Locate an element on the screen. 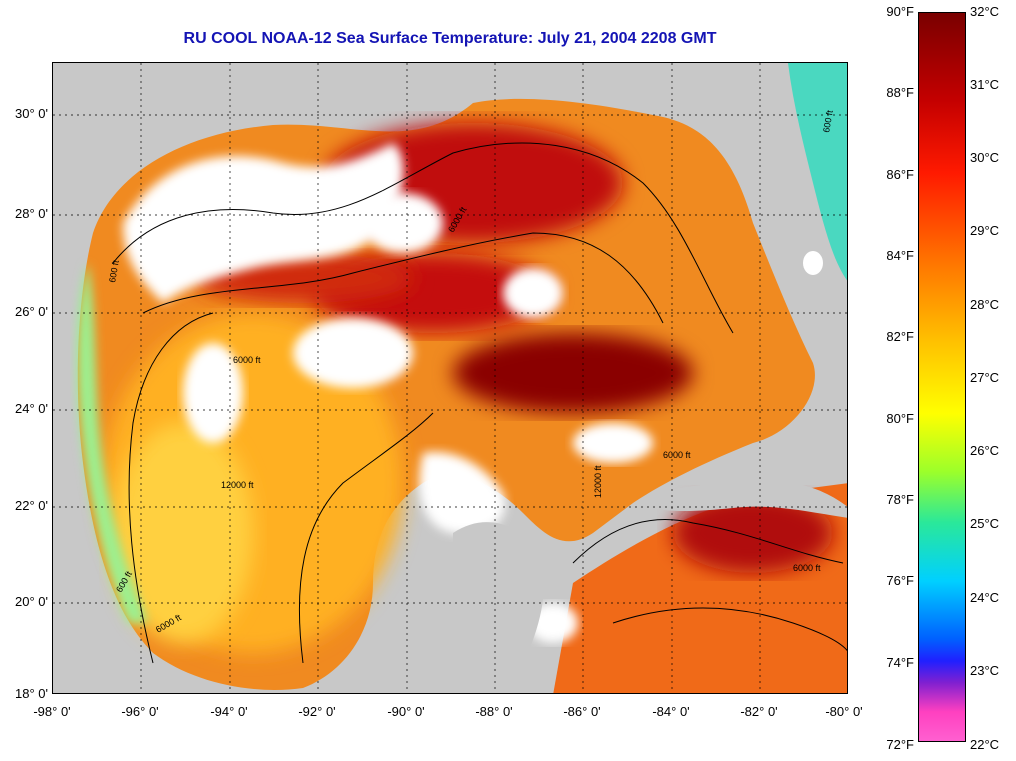 This screenshot has width=1016, height=761. lon-label: -82° 0' is located at coordinates (759, 711).